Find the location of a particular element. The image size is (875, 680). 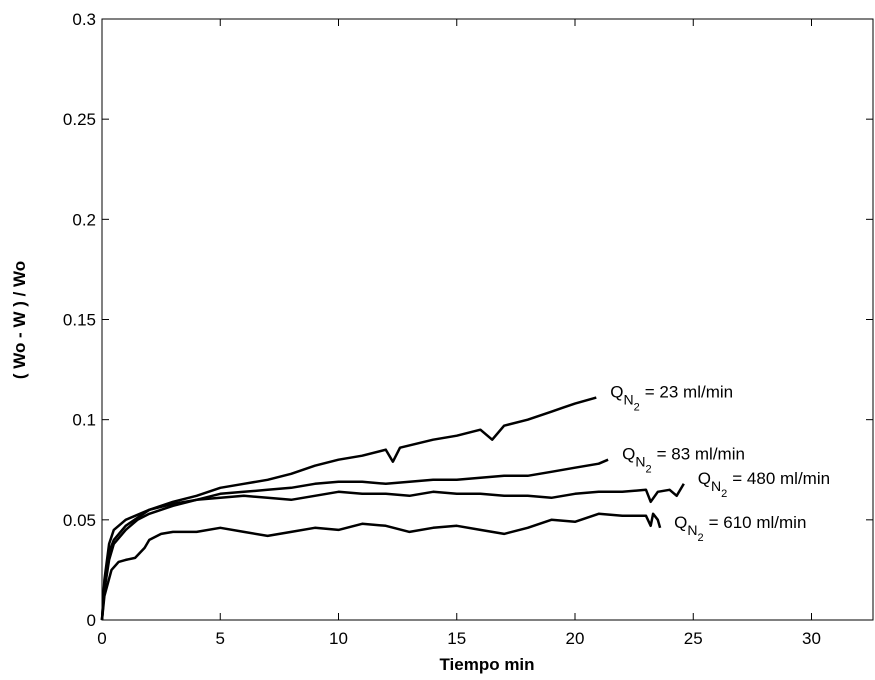

series-label: QN2 = 83 ml/min is located at coordinates (683, 460).